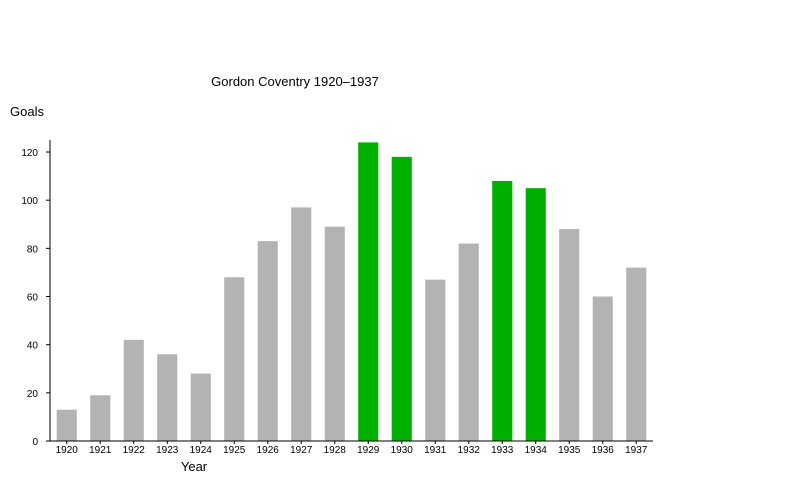 Image resolution: width=800 pixels, height=480 pixels. Describe the element at coordinates (29, 201) in the screenshot. I see `y-tick-label: 100` at that location.